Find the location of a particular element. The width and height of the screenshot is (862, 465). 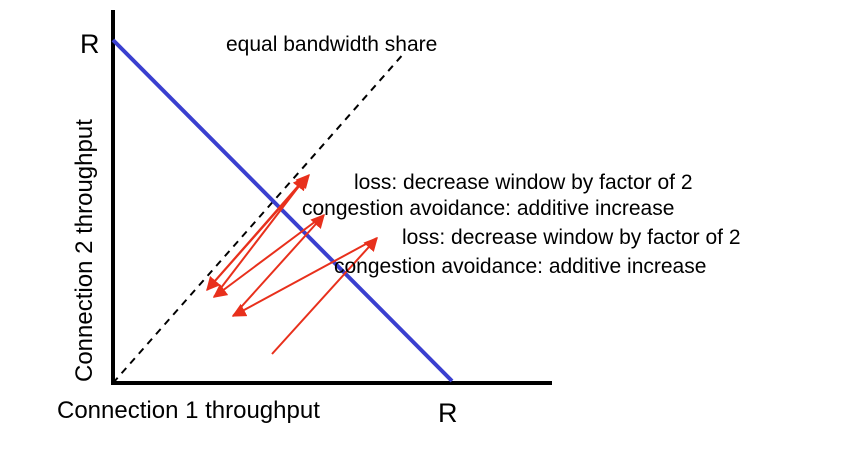

y-axis-label: Connection 2 throughput is located at coordinates (84, 250).